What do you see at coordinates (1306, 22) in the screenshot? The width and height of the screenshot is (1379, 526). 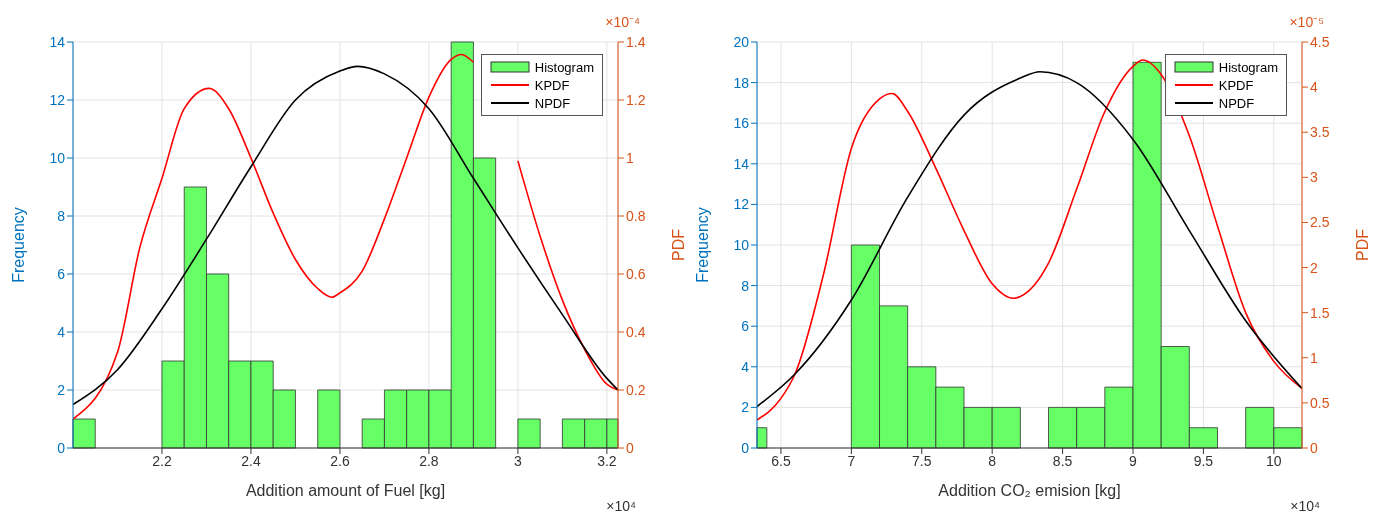 I see `text: ×10⁻⁵` at bounding box center [1306, 22].